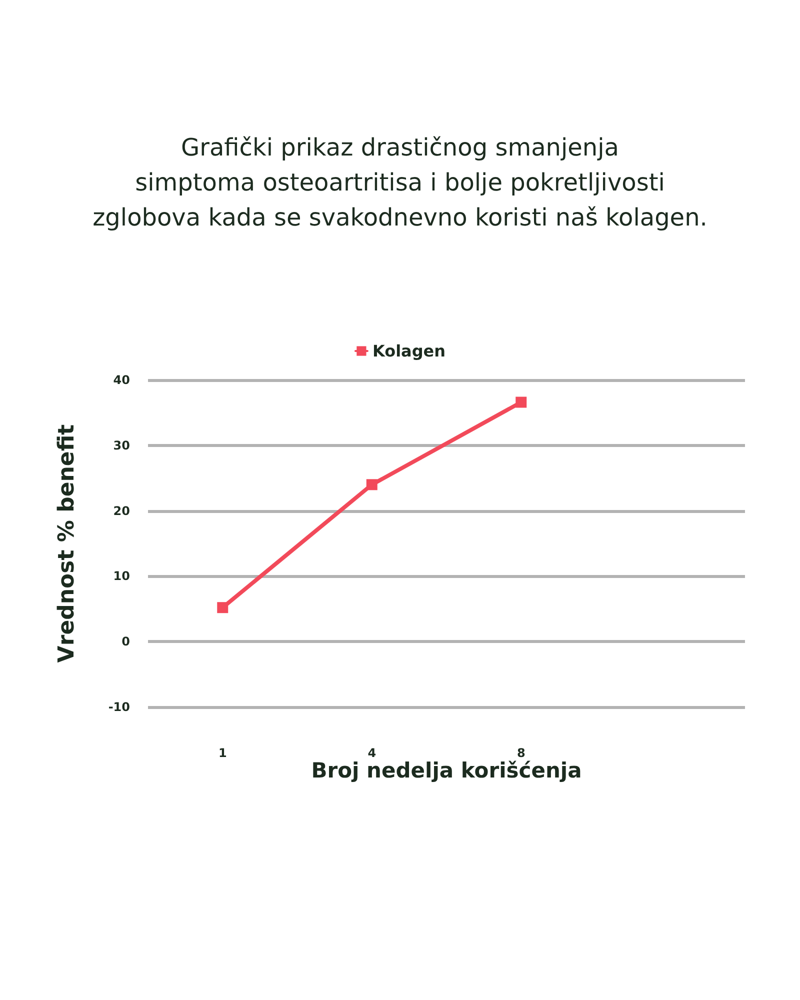  What do you see at coordinates (121, 511) in the screenshot?
I see `y-tick-label: 20` at bounding box center [121, 511].